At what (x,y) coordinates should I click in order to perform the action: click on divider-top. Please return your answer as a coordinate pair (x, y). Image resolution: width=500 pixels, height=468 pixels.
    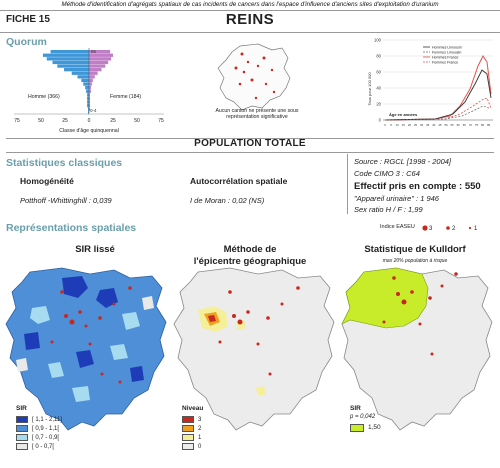
    Looking at the image, I should click on (250, 138).